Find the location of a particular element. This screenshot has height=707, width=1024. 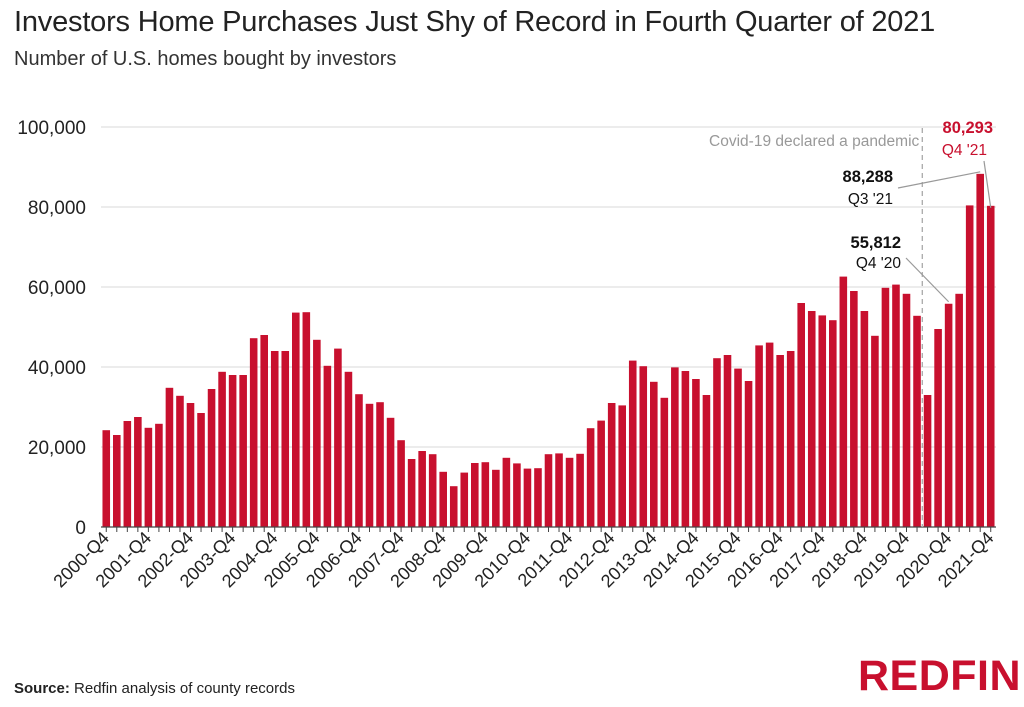

y-tick-label: 20,000 is located at coordinates (57, 448).